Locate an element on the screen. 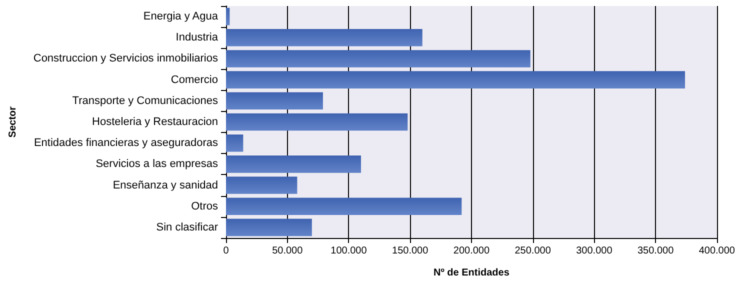  x-tick-label: 300.000 is located at coordinates (594, 251).